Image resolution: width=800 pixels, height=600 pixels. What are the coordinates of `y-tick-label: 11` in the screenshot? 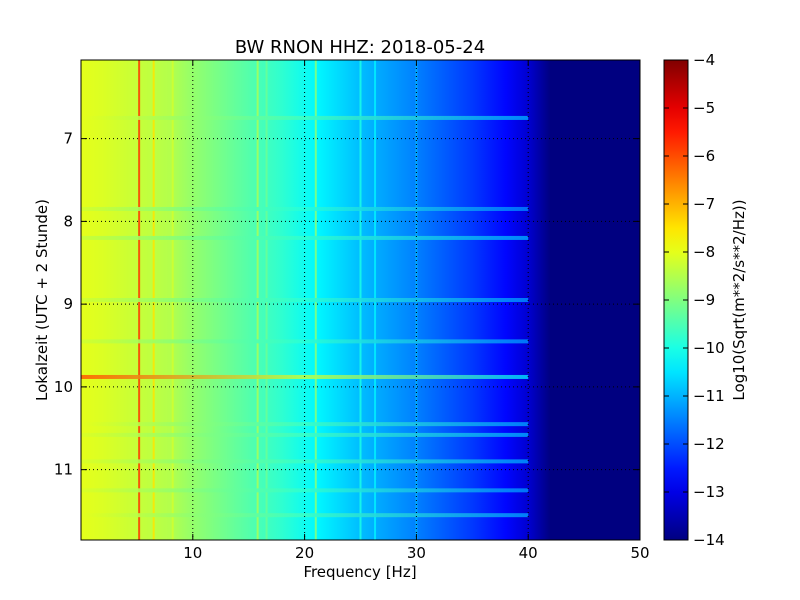 It's located at (63, 470).